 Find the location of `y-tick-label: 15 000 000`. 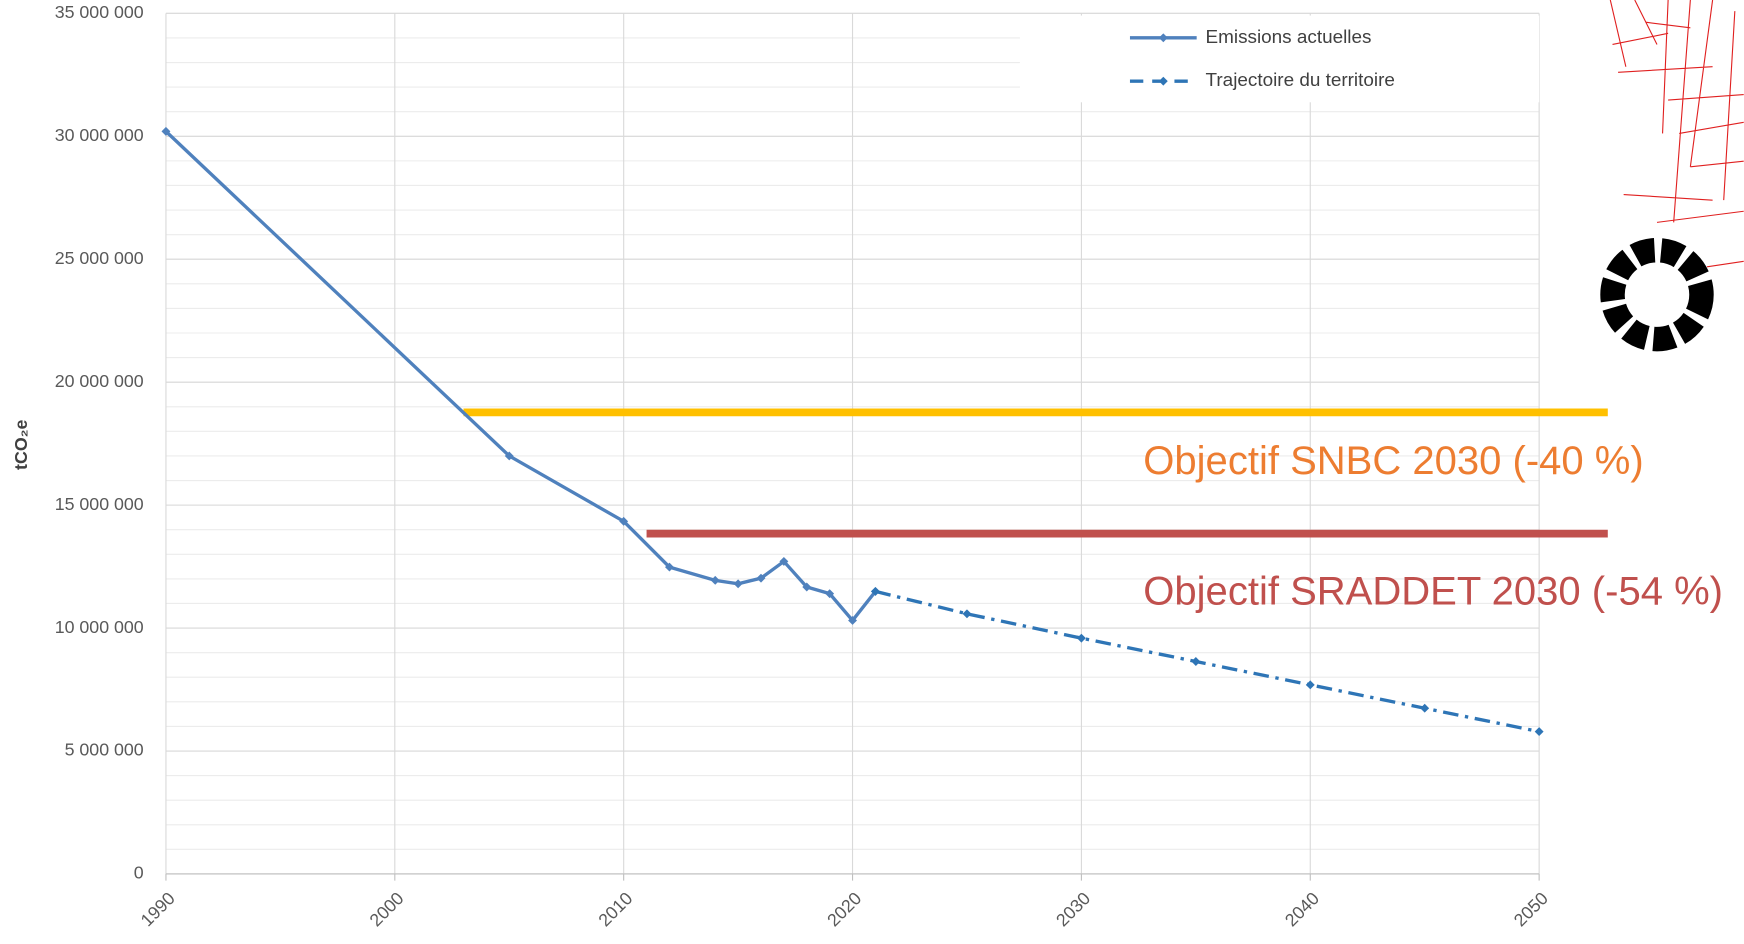

y-tick-label: 15 000 000 is located at coordinates (99, 504).